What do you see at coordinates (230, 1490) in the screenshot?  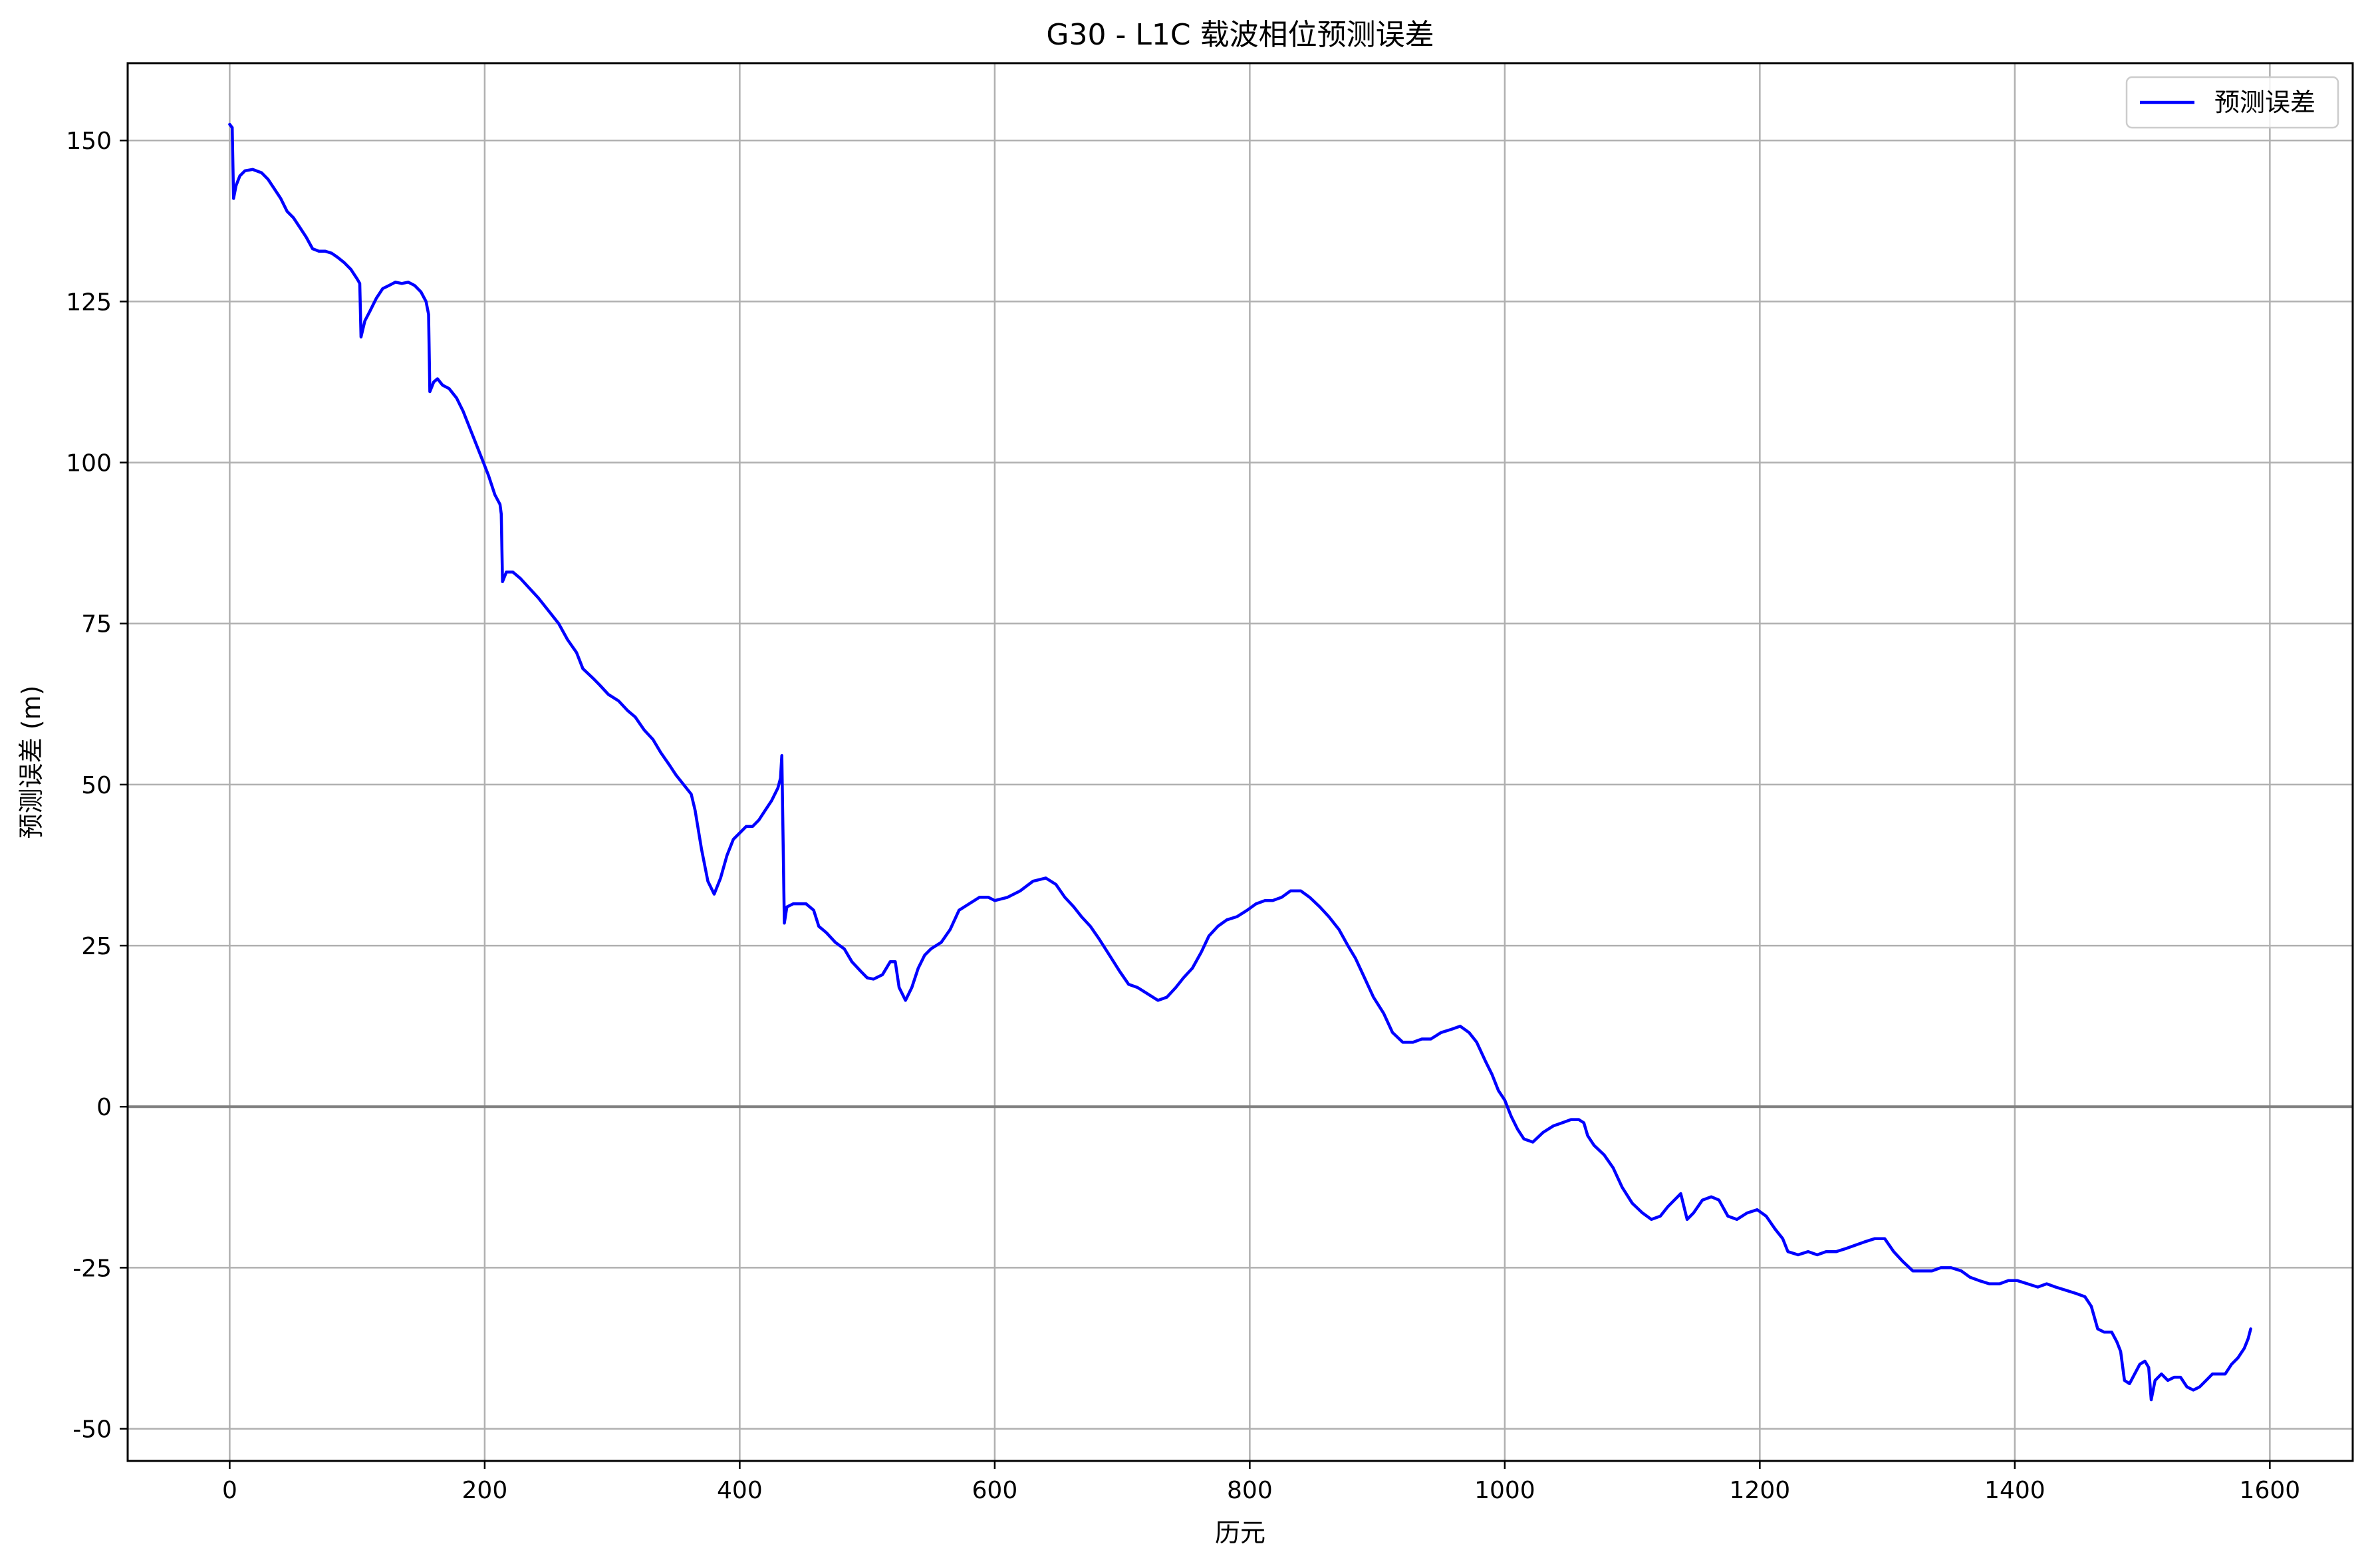 I see `x-tick-label: 0` at bounding box center [230, 1490].